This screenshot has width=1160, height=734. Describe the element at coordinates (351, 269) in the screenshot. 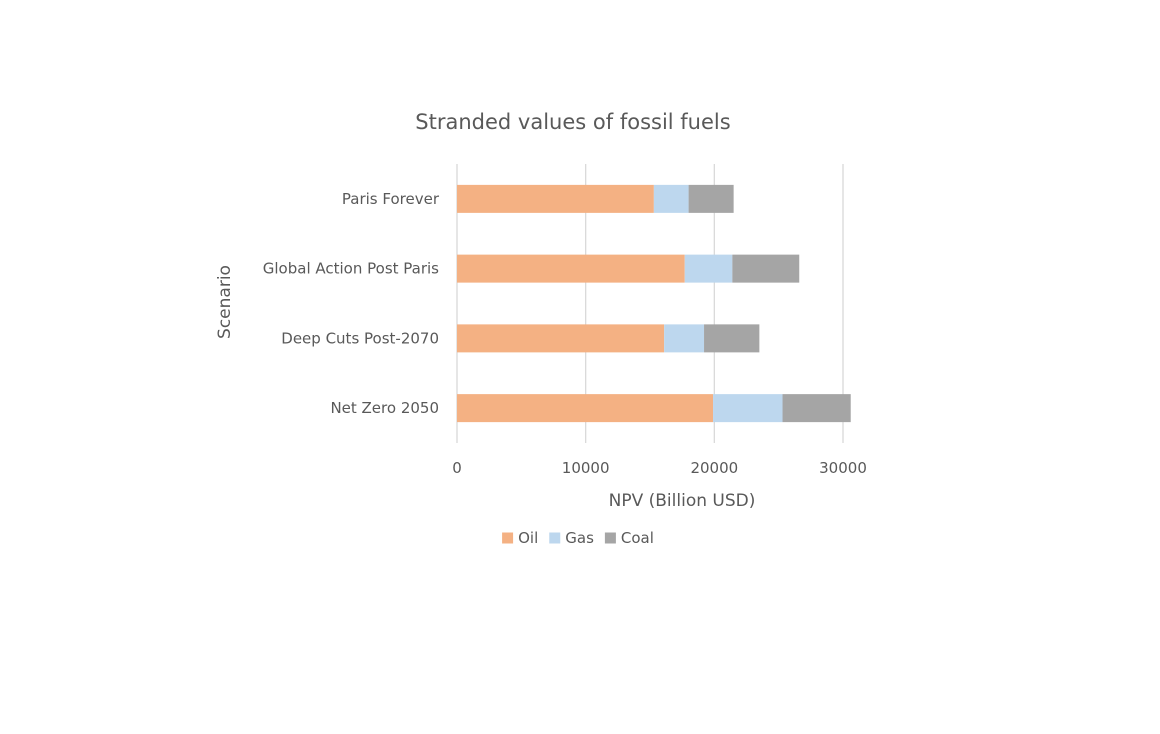

I see `y-tick-label-2: Global Action Post Paris` at that location.